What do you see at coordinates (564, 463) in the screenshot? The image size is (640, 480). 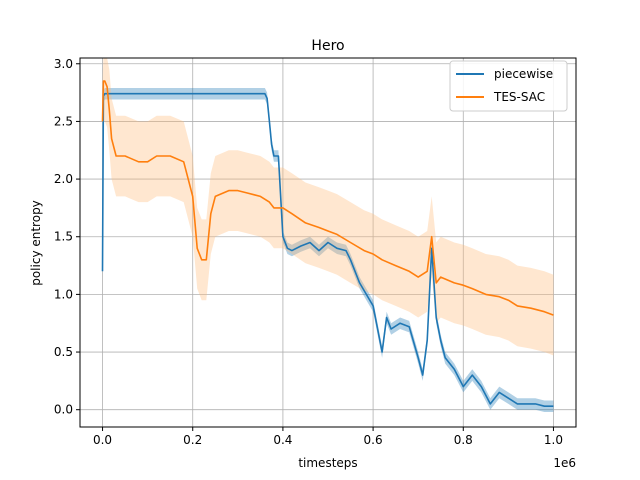 I see `x-axis-scale-label: 1e6` at bounding box center [564, 463].